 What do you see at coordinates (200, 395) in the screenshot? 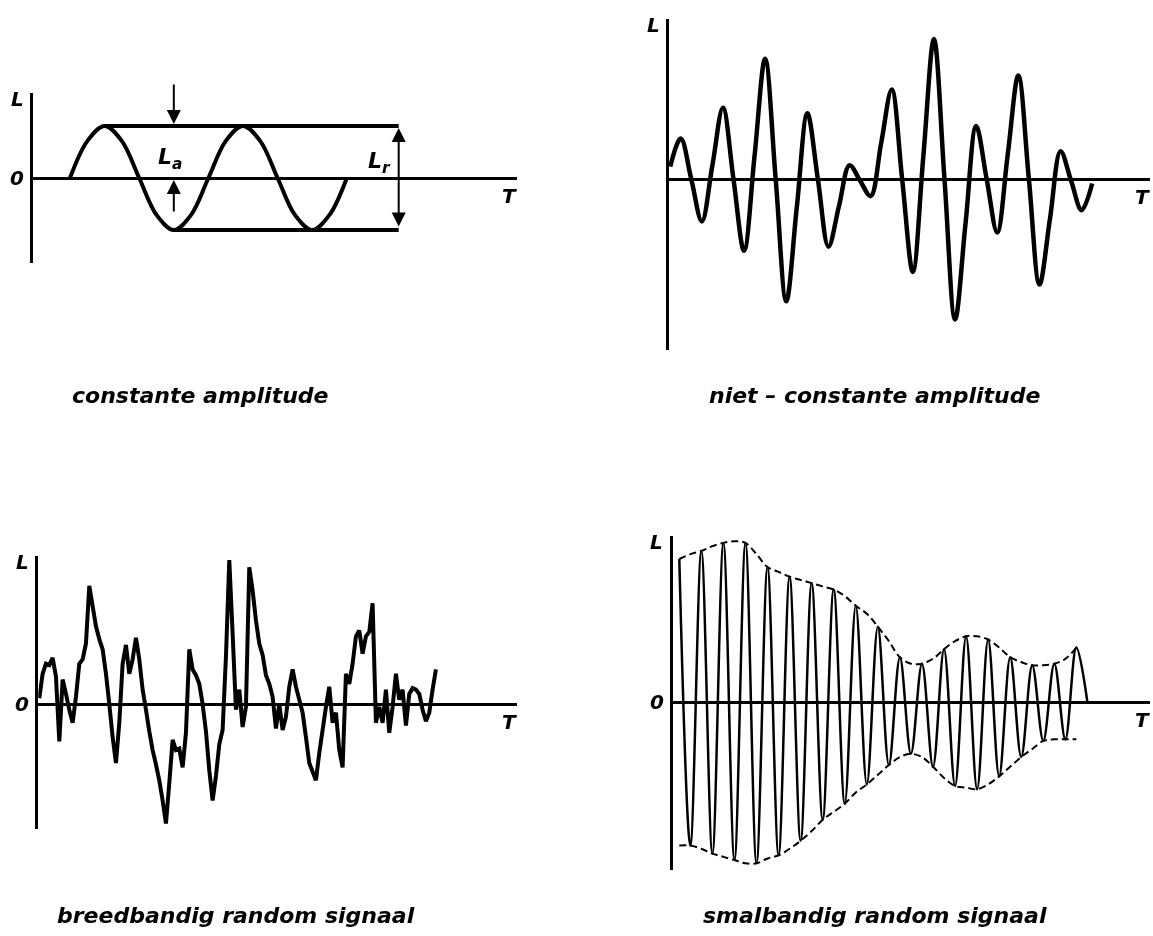
I see `text: constante amplitude` at bounding box center [200, 395].